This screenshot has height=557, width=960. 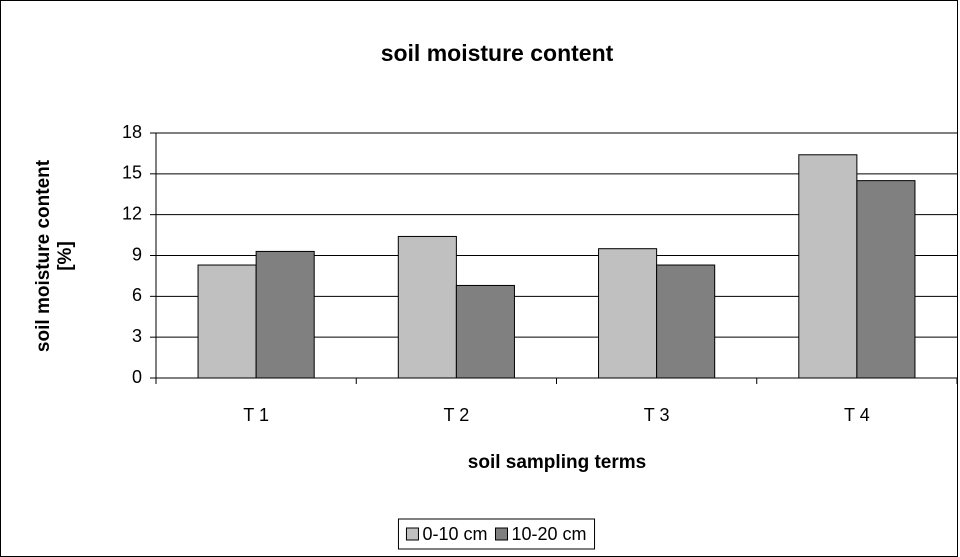 I want to click on y-tick-label: 3, so click(x=137, y=336).